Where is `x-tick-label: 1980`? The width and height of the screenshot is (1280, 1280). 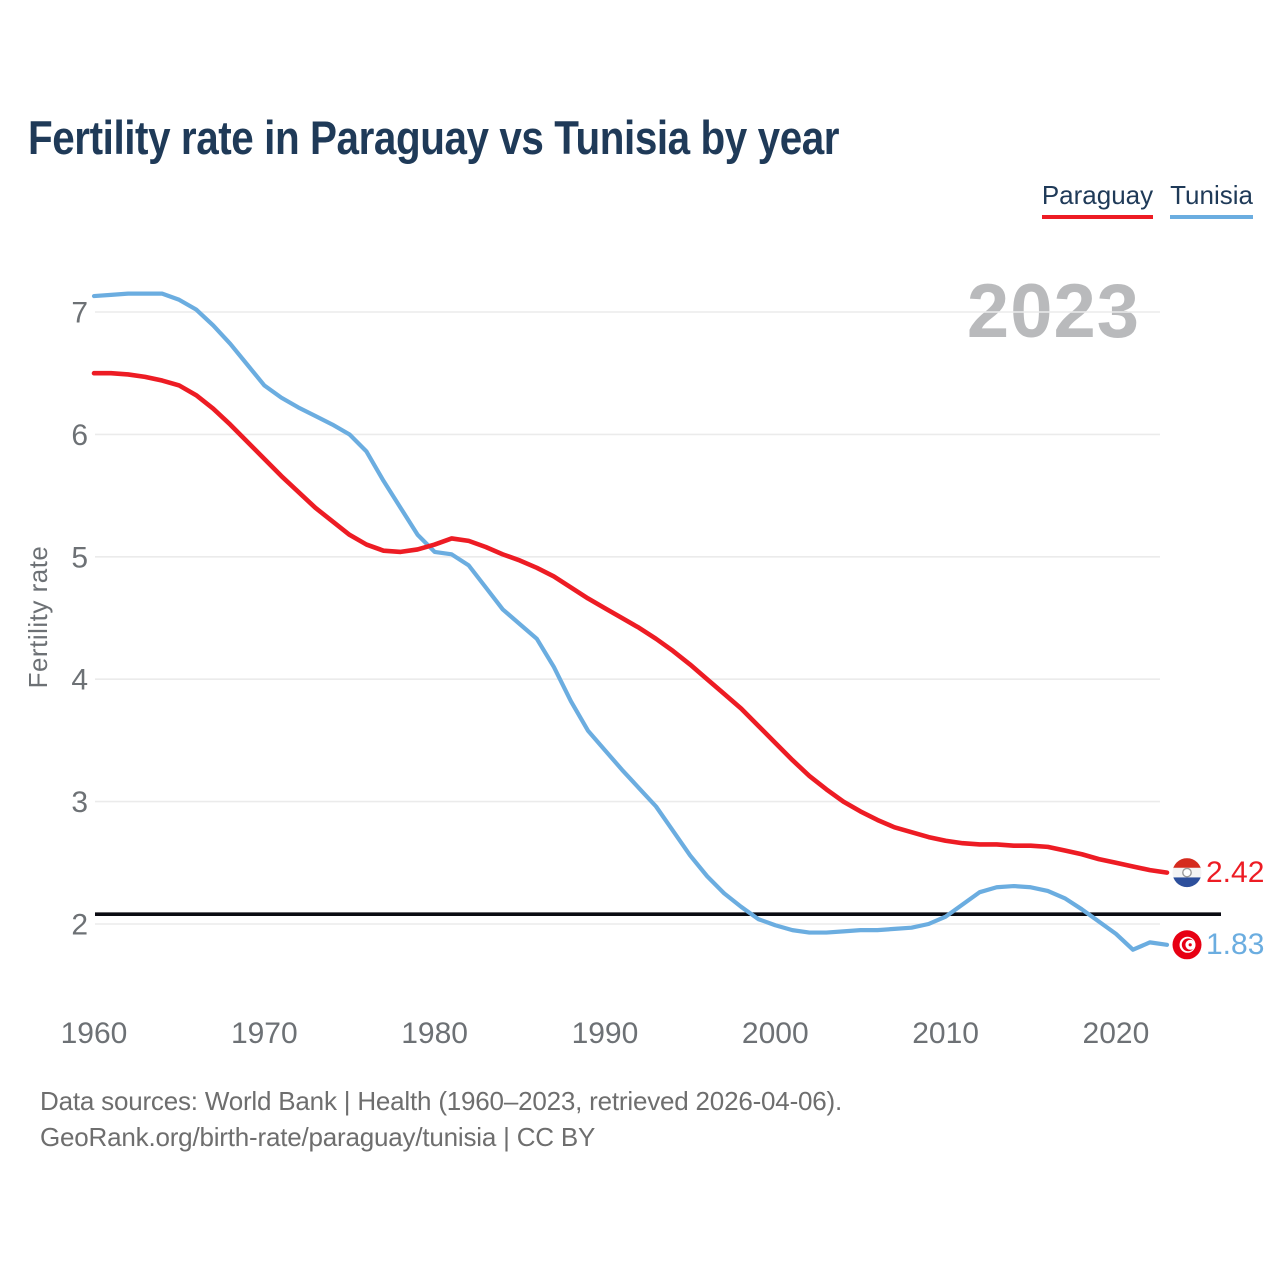
x-tick-label: 1980 is located at coordinates (434, 1033).